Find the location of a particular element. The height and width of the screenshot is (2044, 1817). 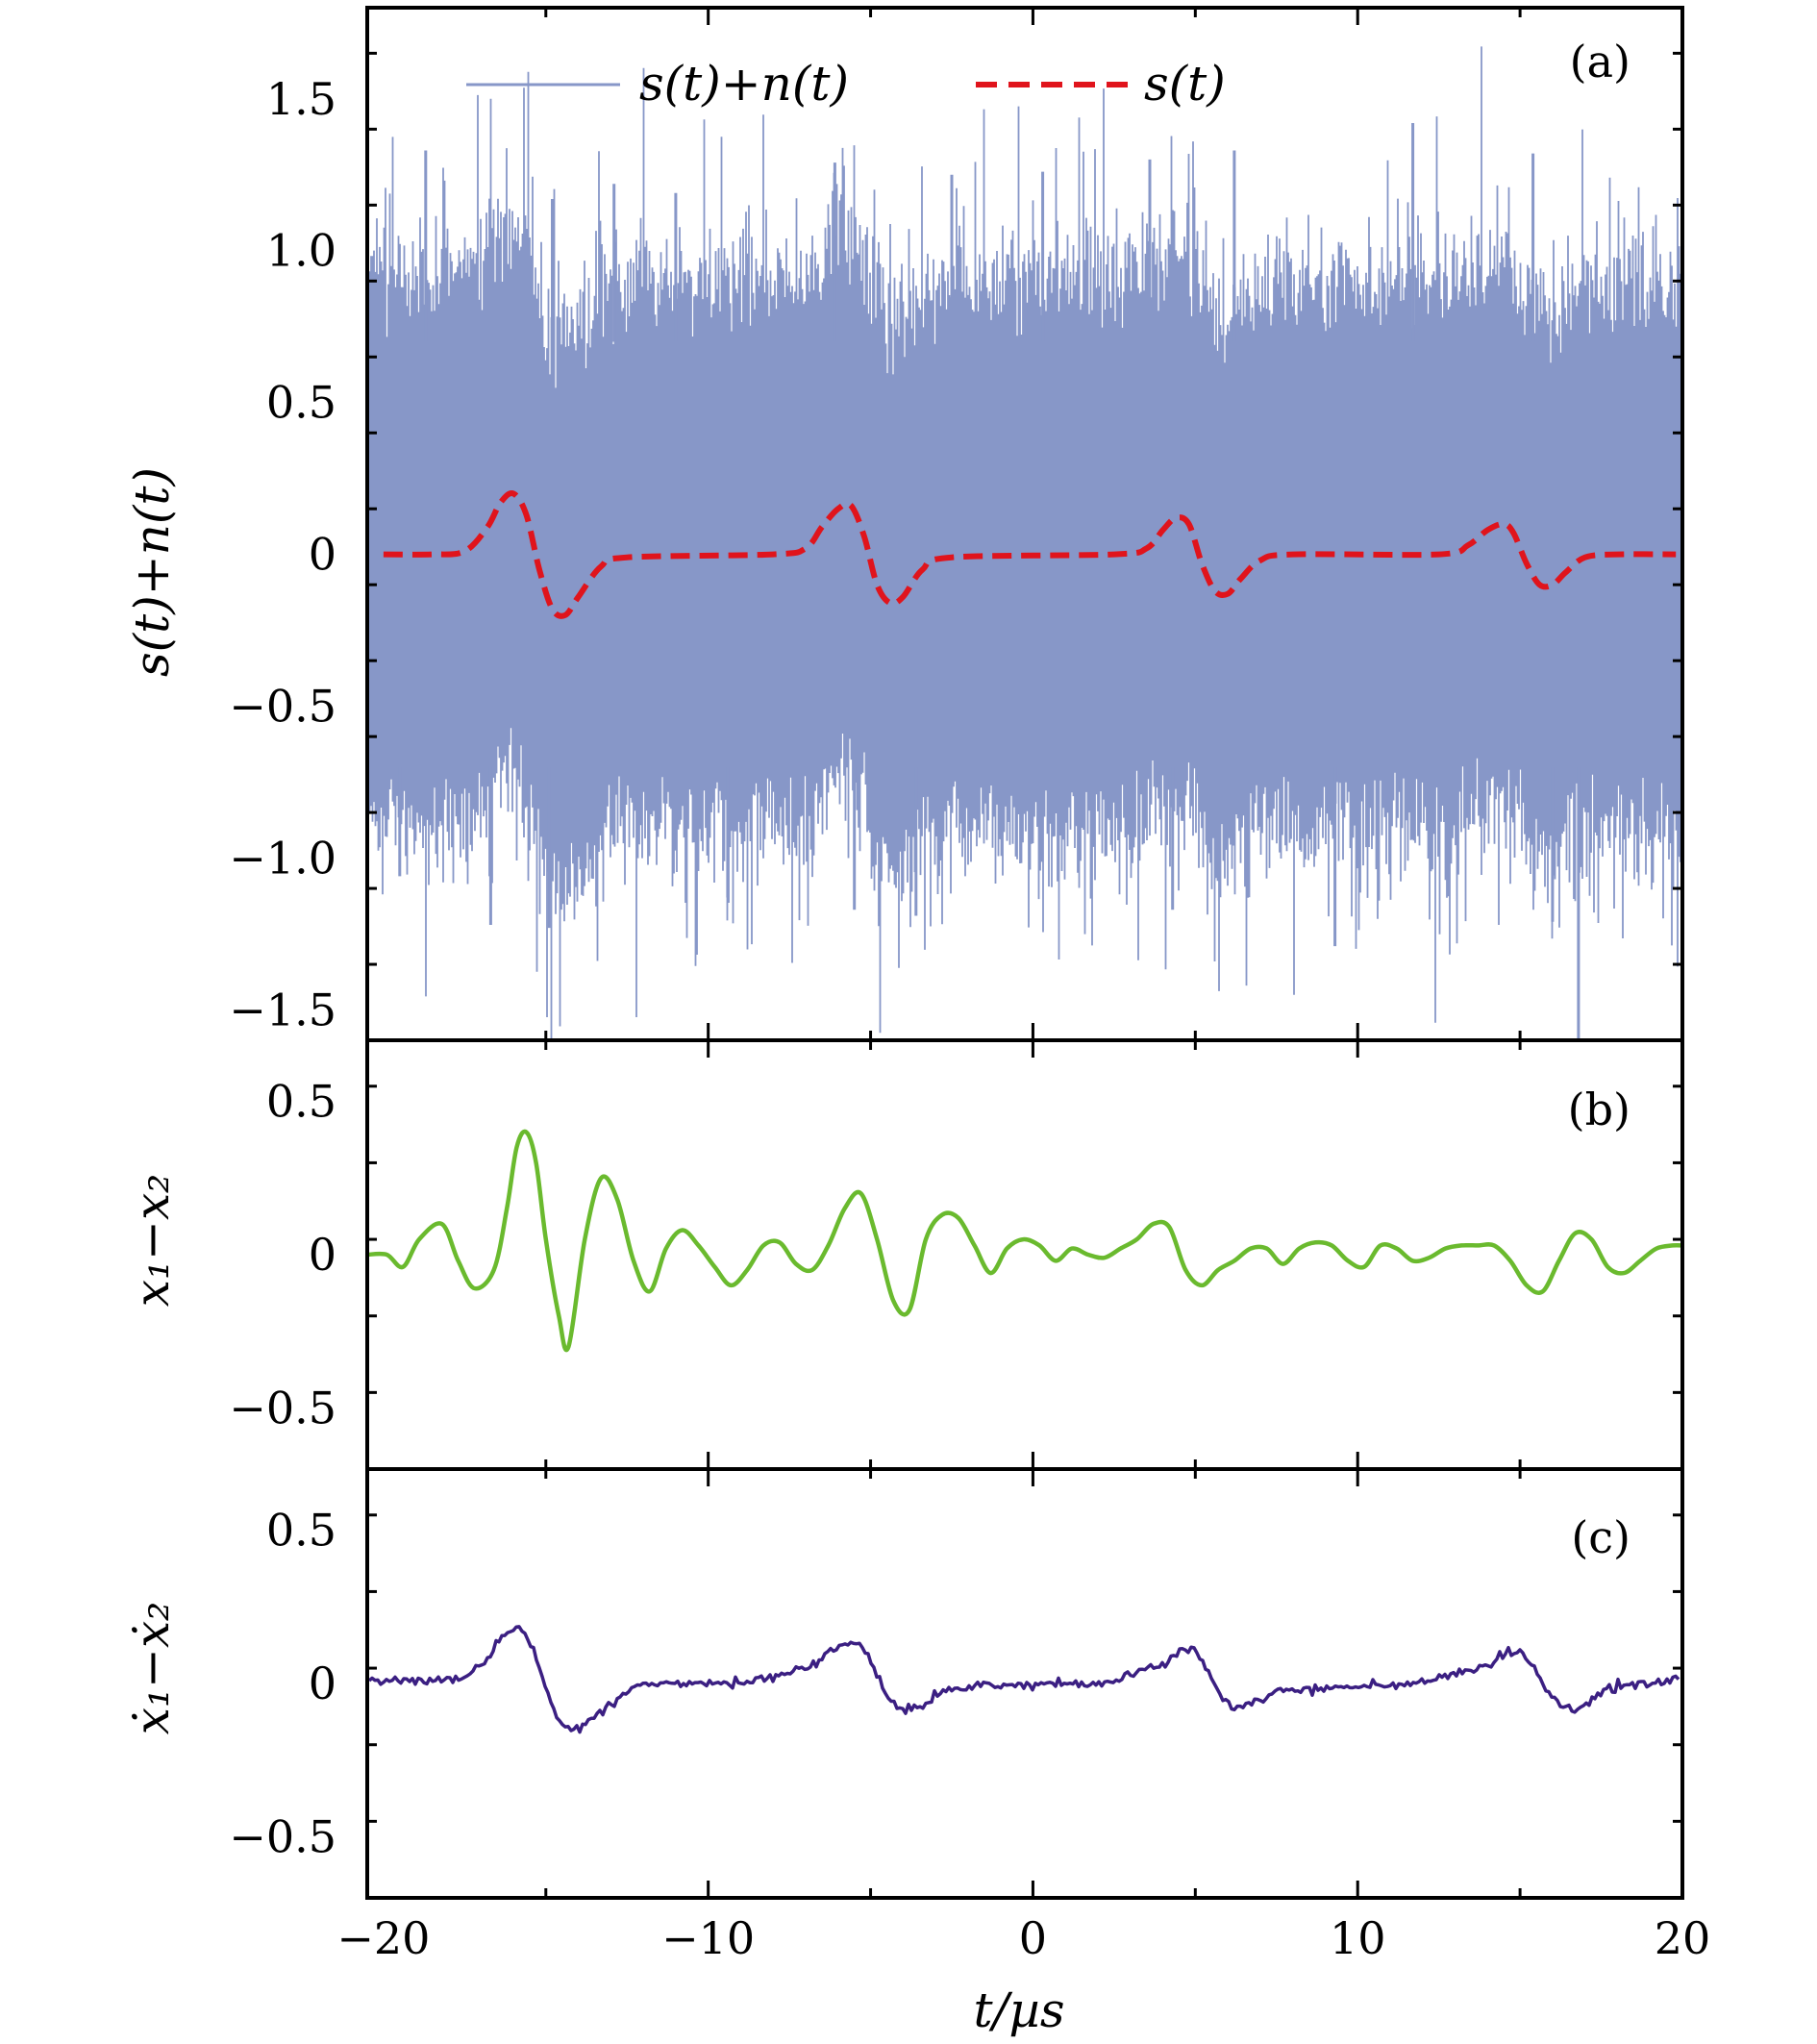

panel-b: 0.5 0 −0.5 (b) x₁−x₂ is located at coordinates (903, 1254).